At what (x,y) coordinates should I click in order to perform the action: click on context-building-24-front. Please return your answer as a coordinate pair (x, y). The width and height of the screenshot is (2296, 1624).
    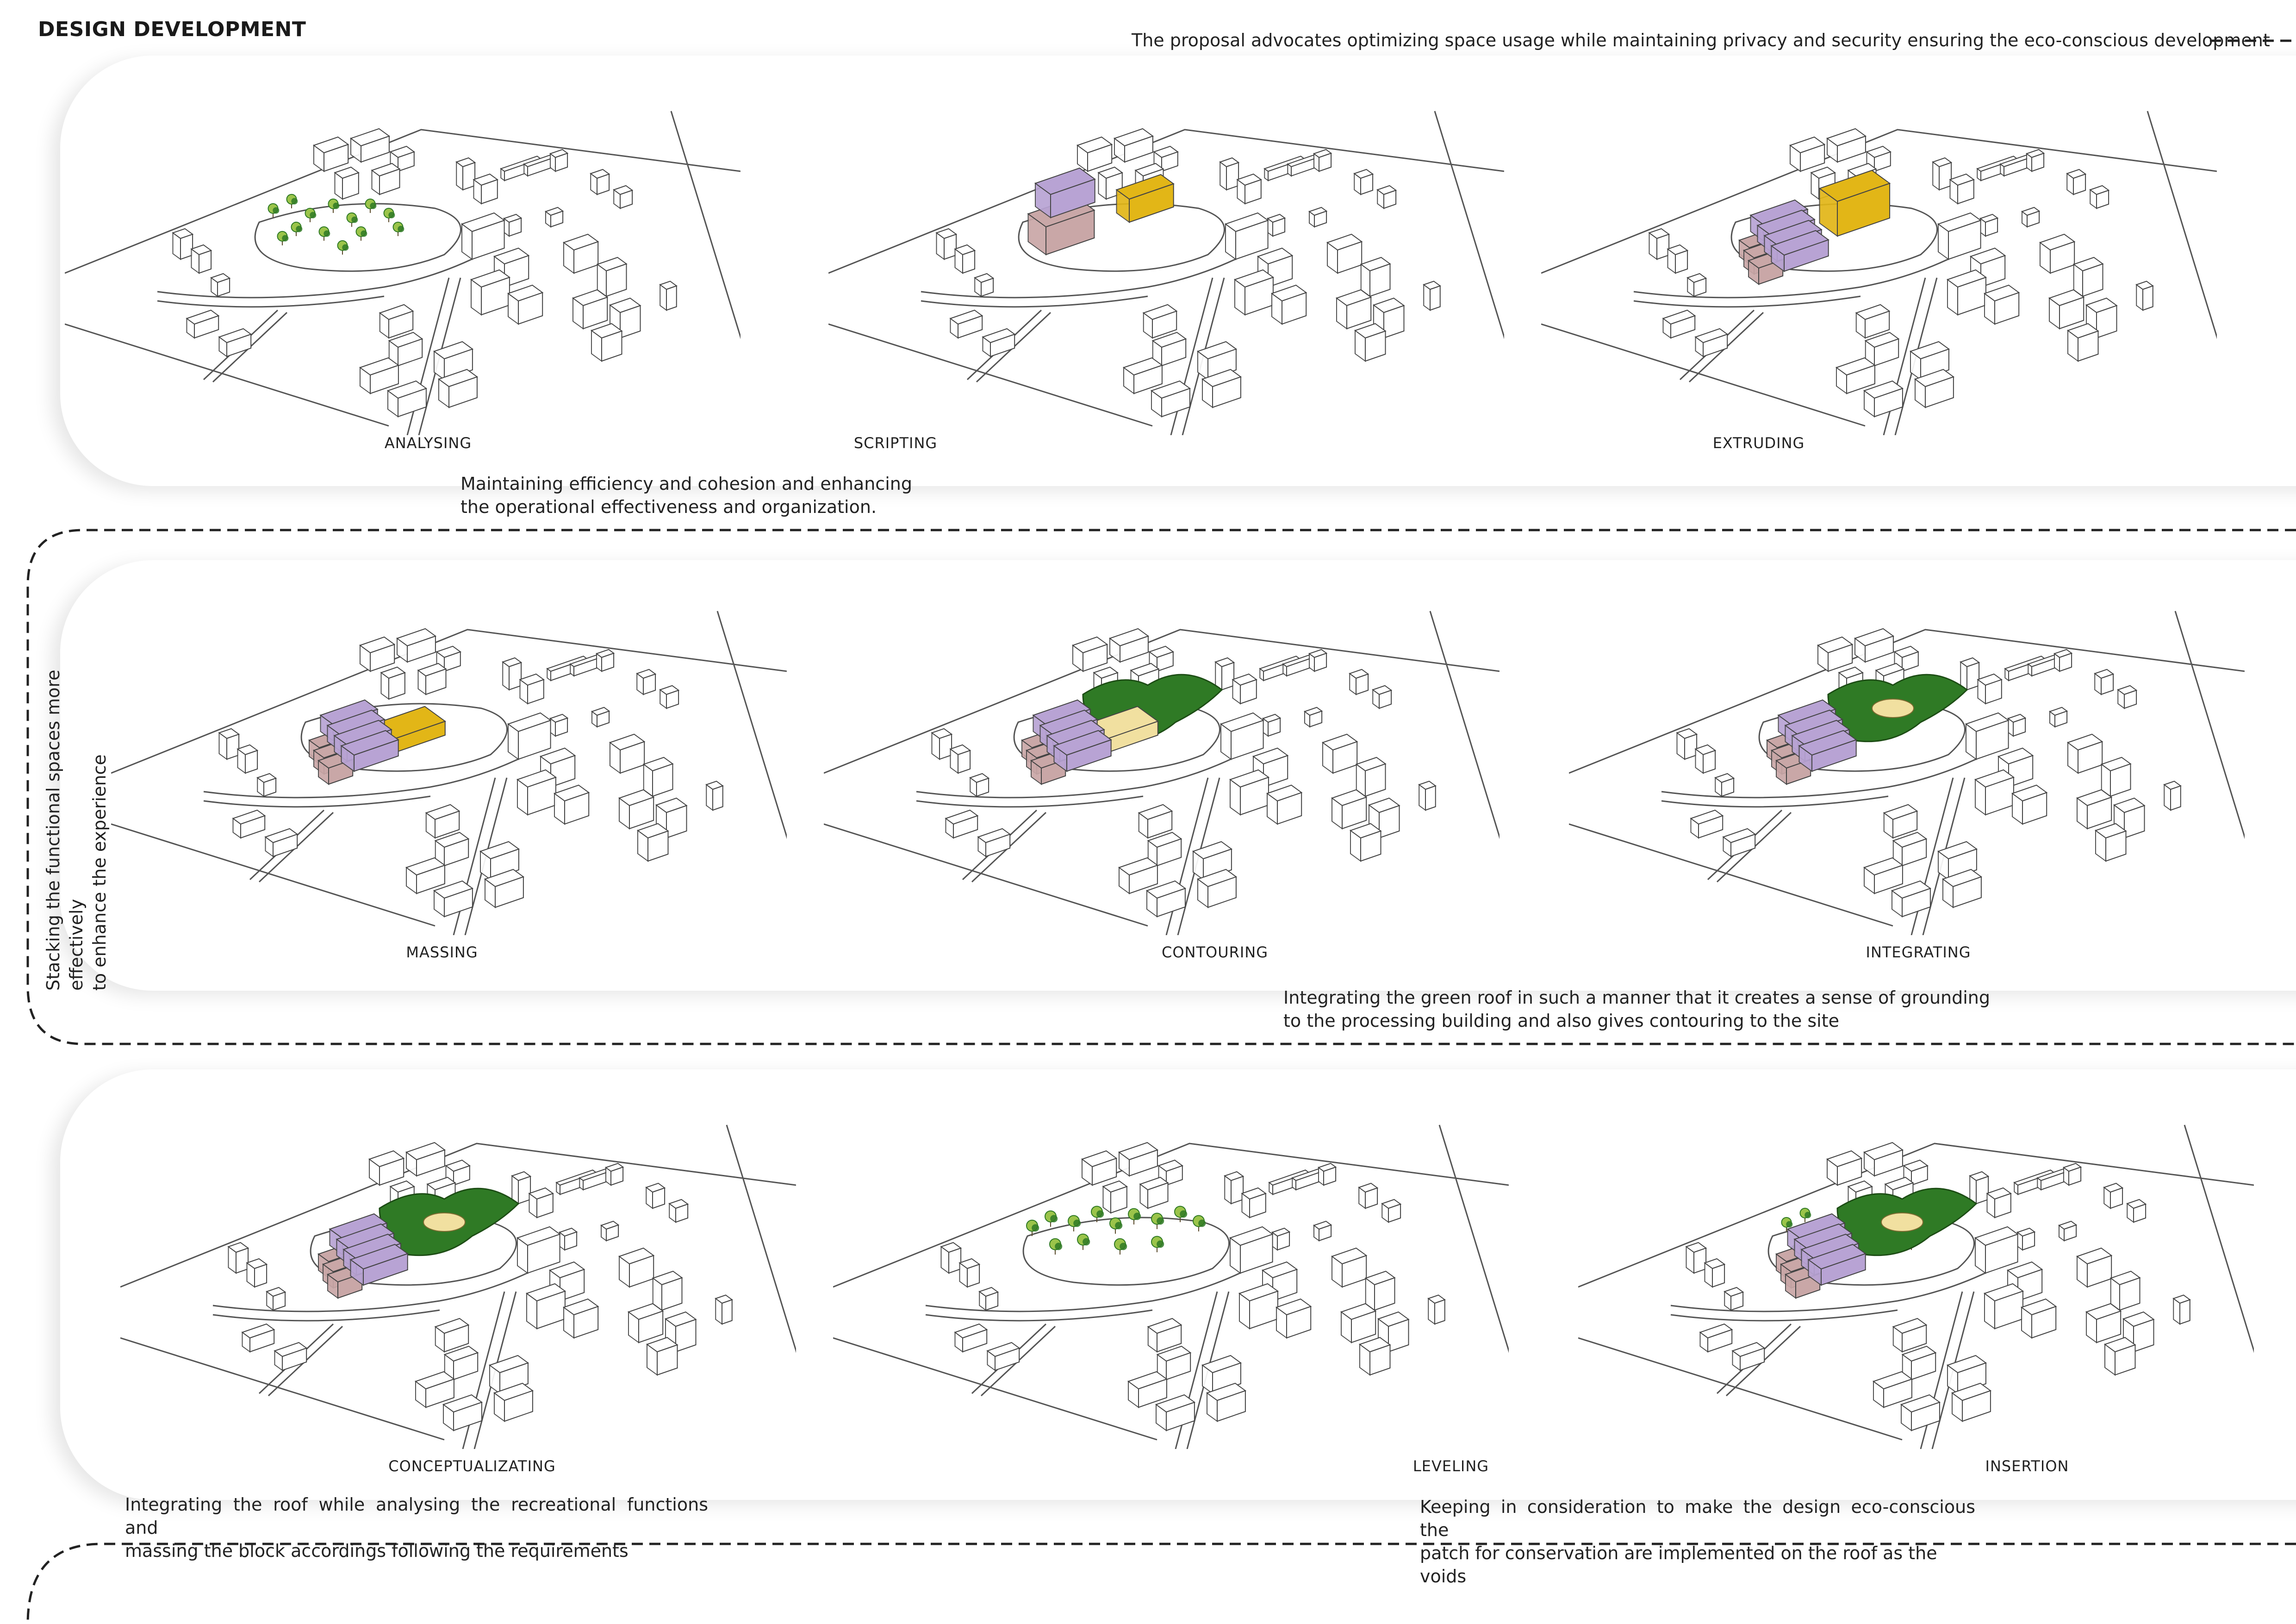
    Looking at the image, I should click on (671, 298).